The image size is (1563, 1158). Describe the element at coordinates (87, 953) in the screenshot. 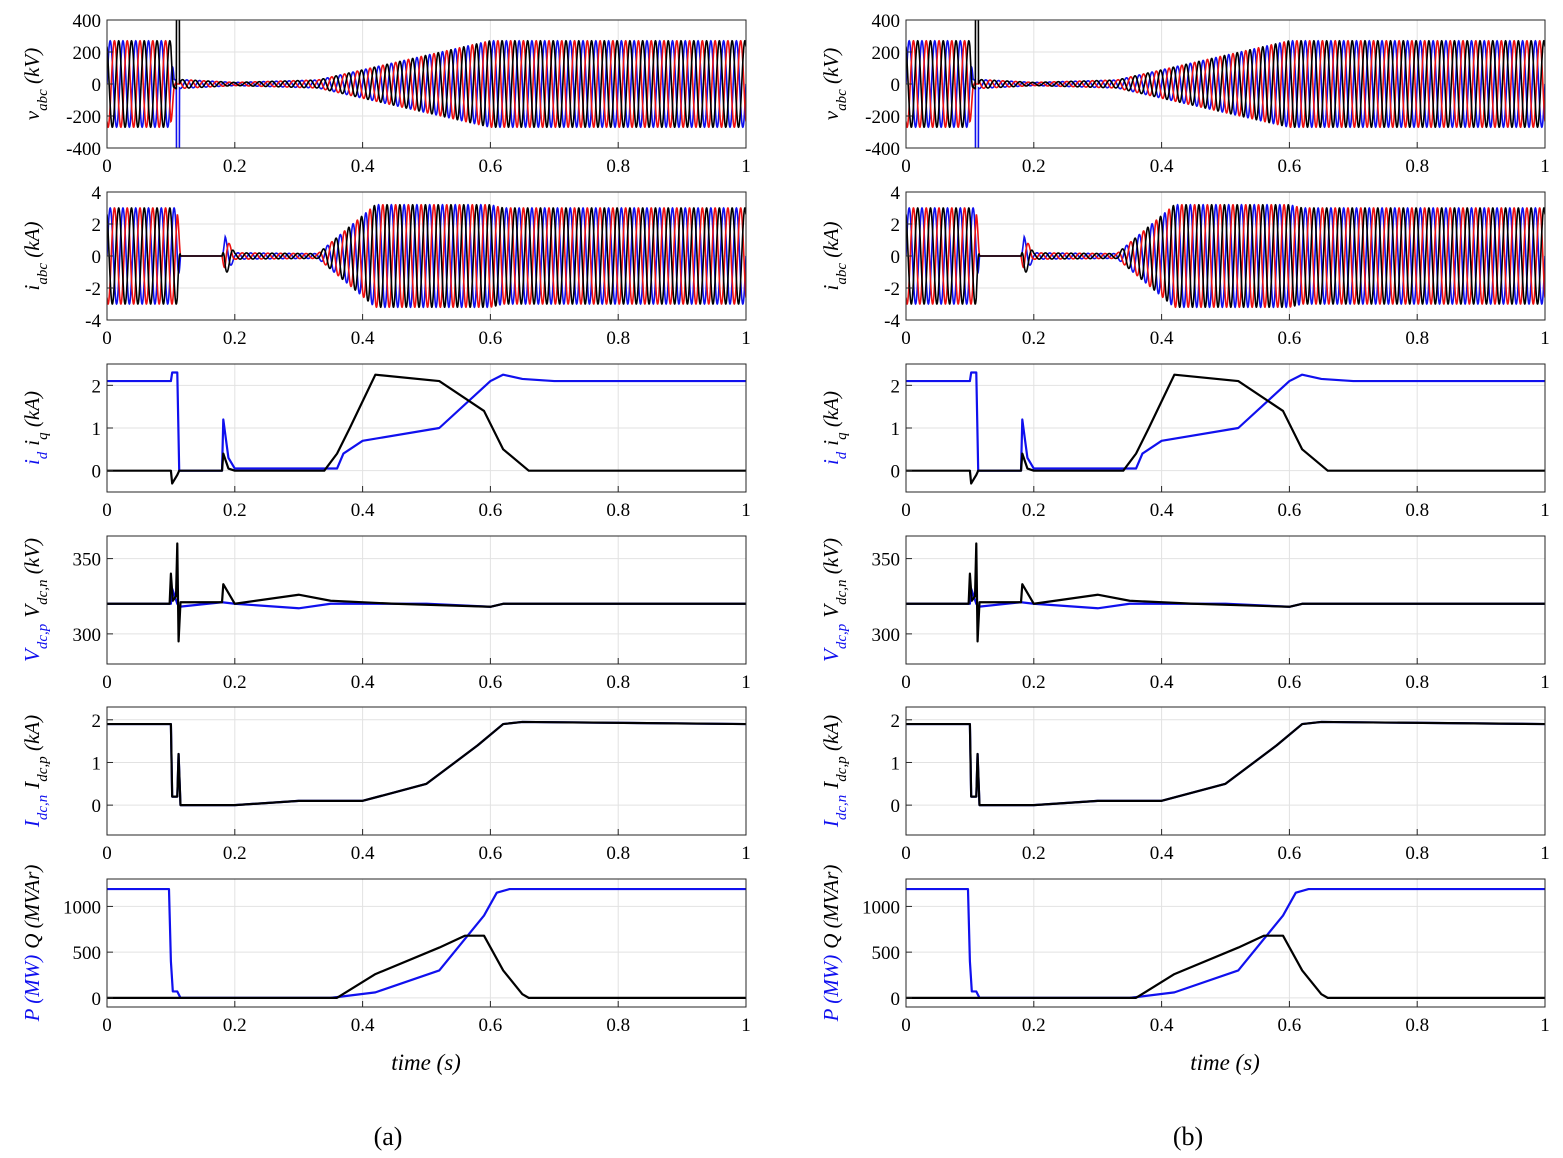

I see `y-tick-label: 500` at that location.